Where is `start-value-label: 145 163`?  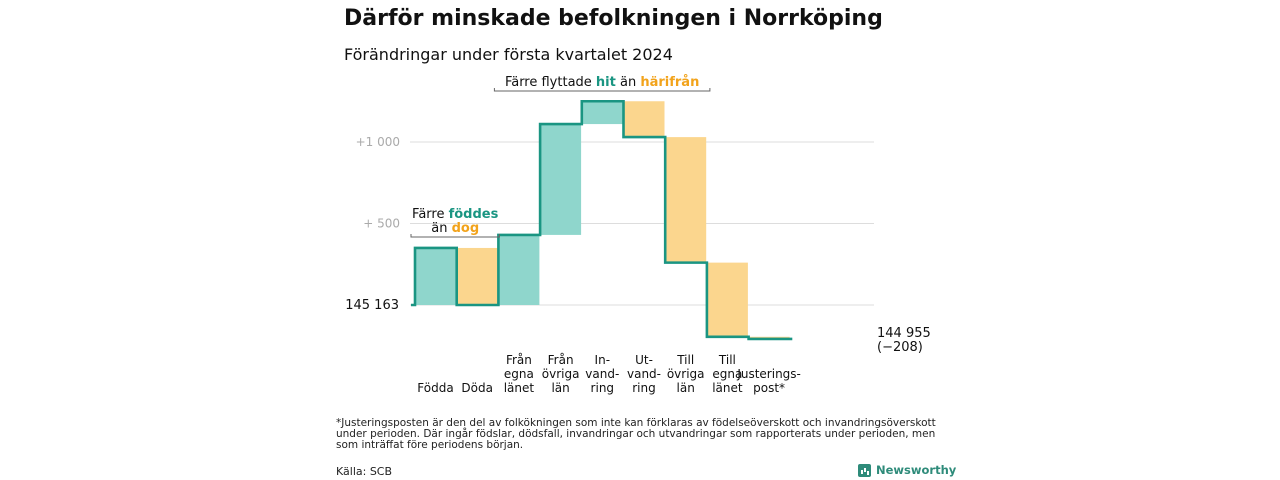
start-value-label: 145 163 is located at coordinates (372, 305).